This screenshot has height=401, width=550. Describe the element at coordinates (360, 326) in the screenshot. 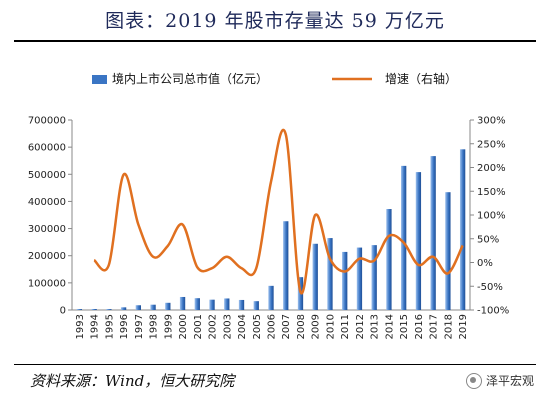

I see `x-tick-label: 2012` at that location.